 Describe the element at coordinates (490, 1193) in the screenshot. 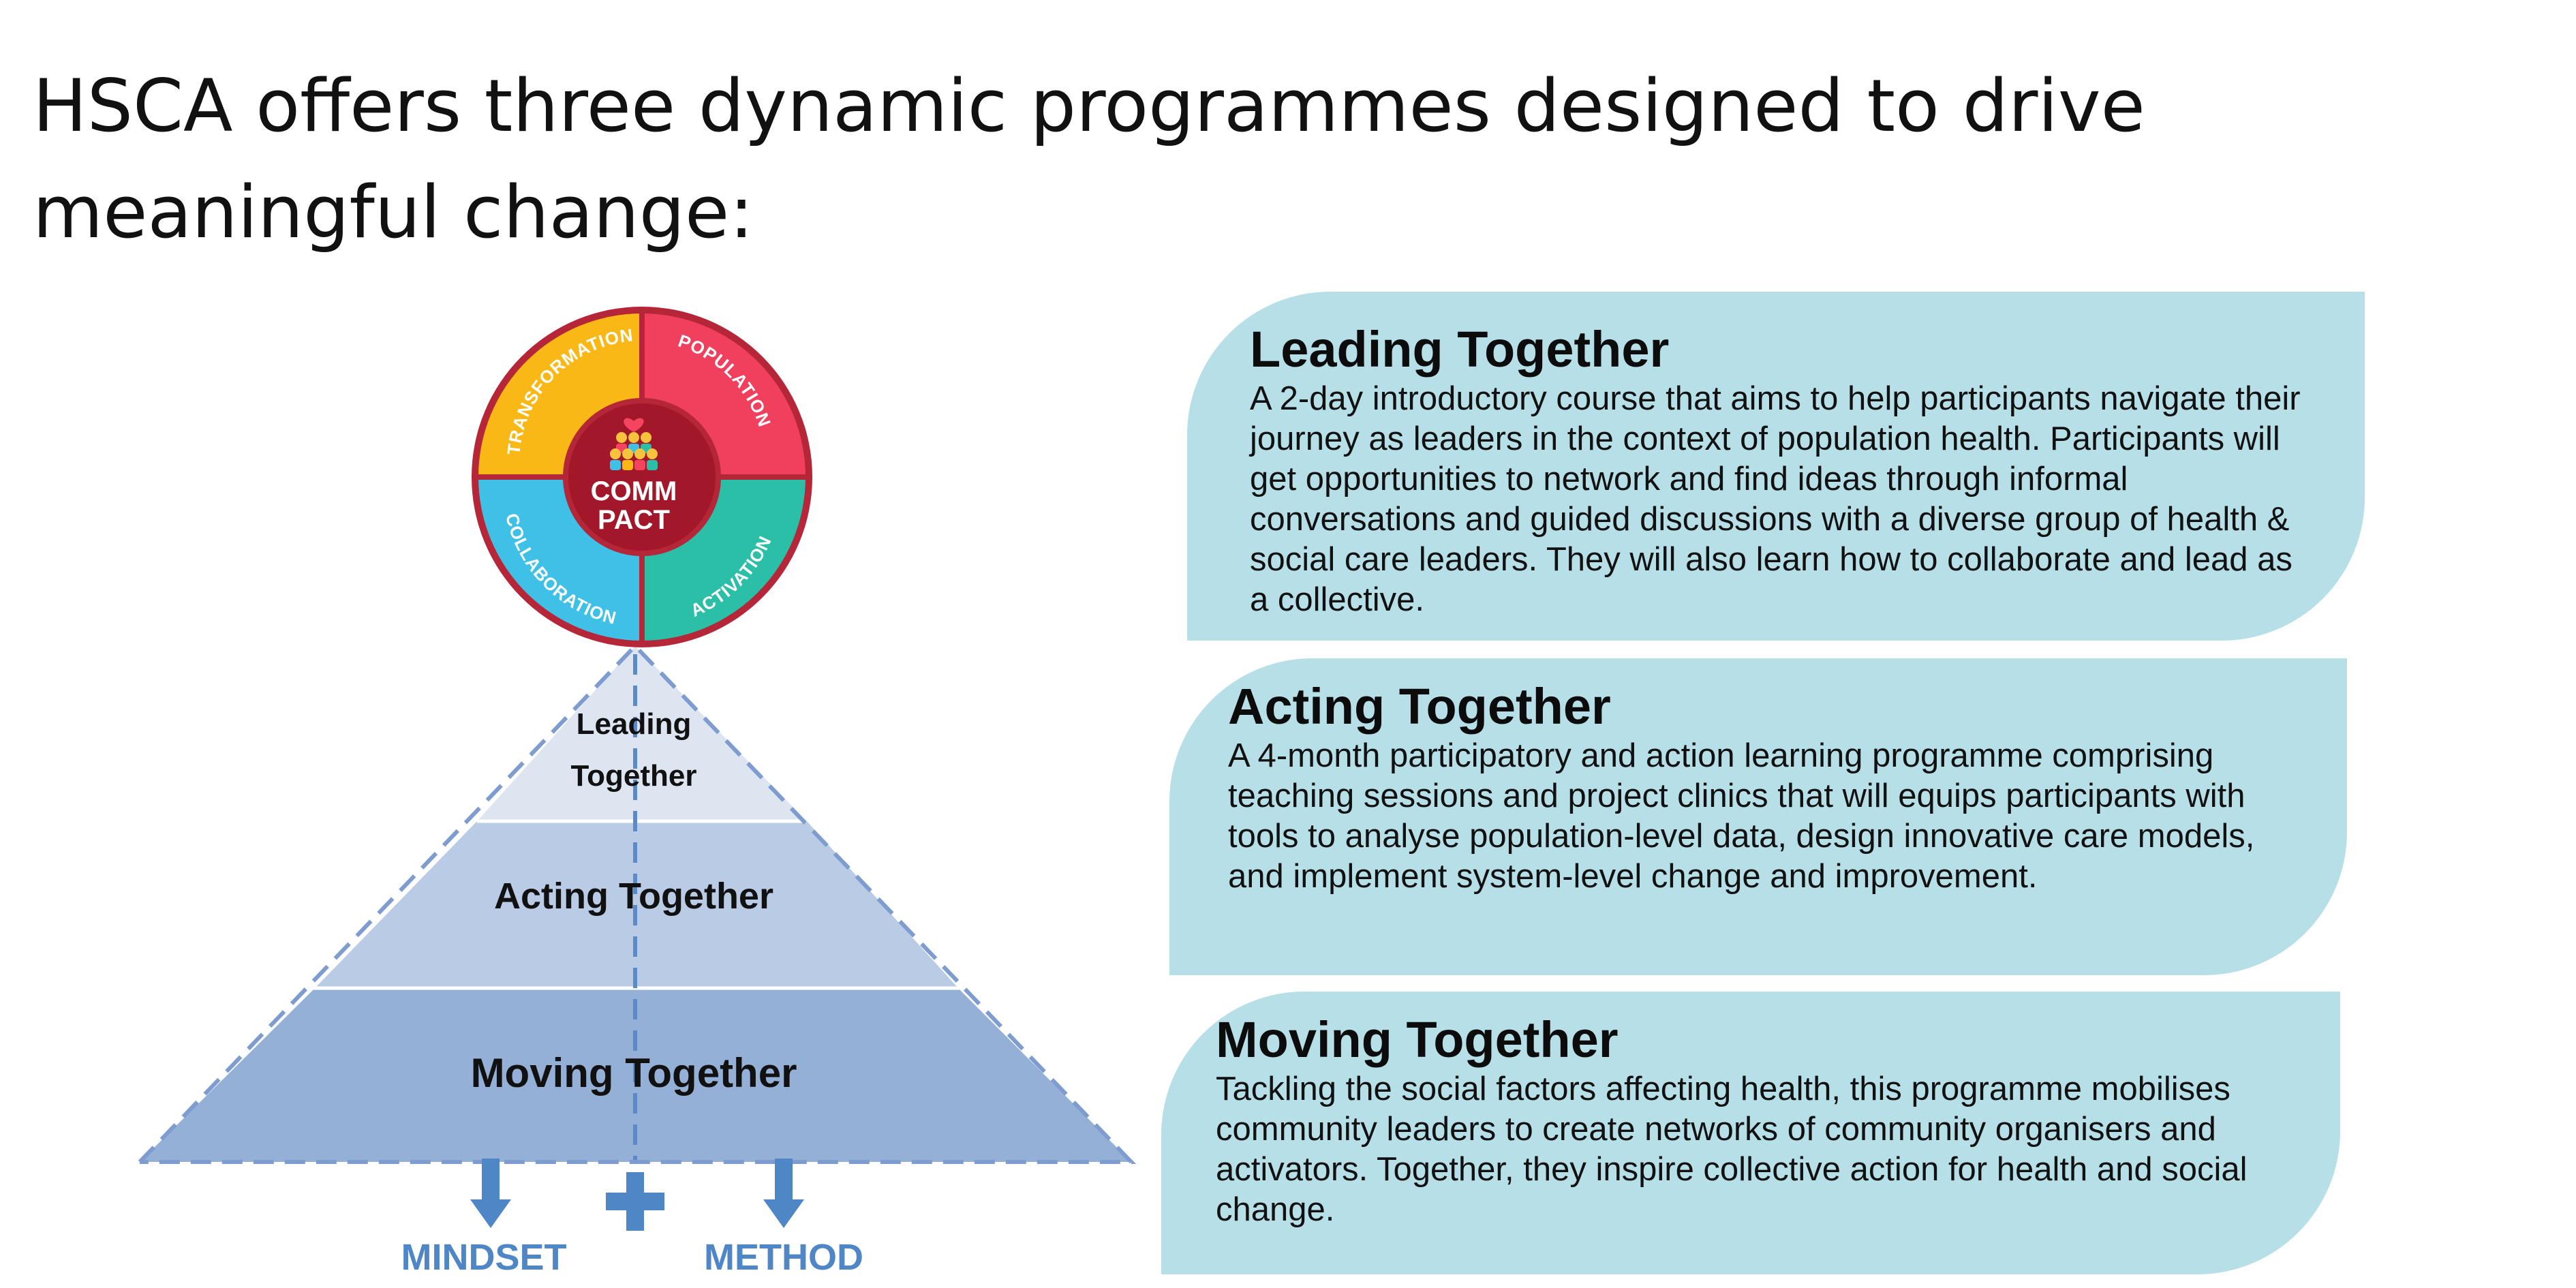

I see `mindset-arrow-icon` at that location.